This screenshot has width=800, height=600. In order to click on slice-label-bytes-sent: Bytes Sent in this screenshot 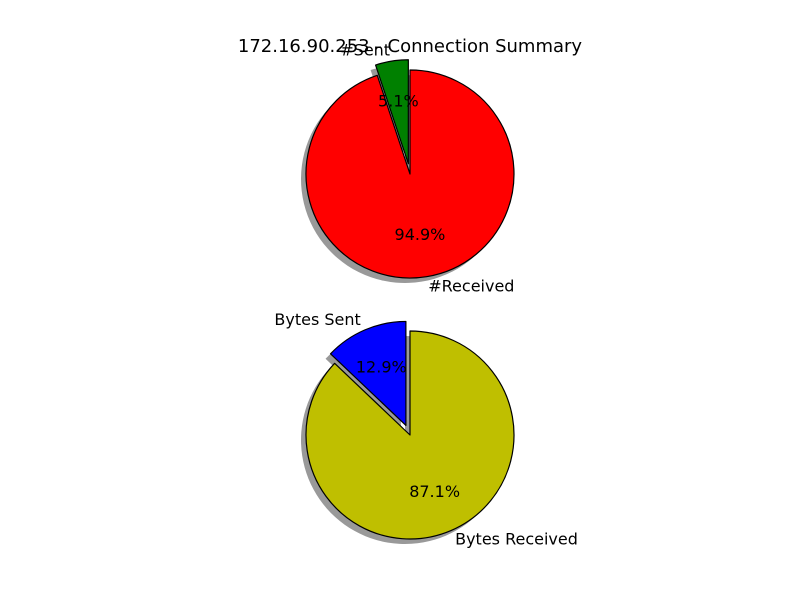, I will do `click(317, 319)`.